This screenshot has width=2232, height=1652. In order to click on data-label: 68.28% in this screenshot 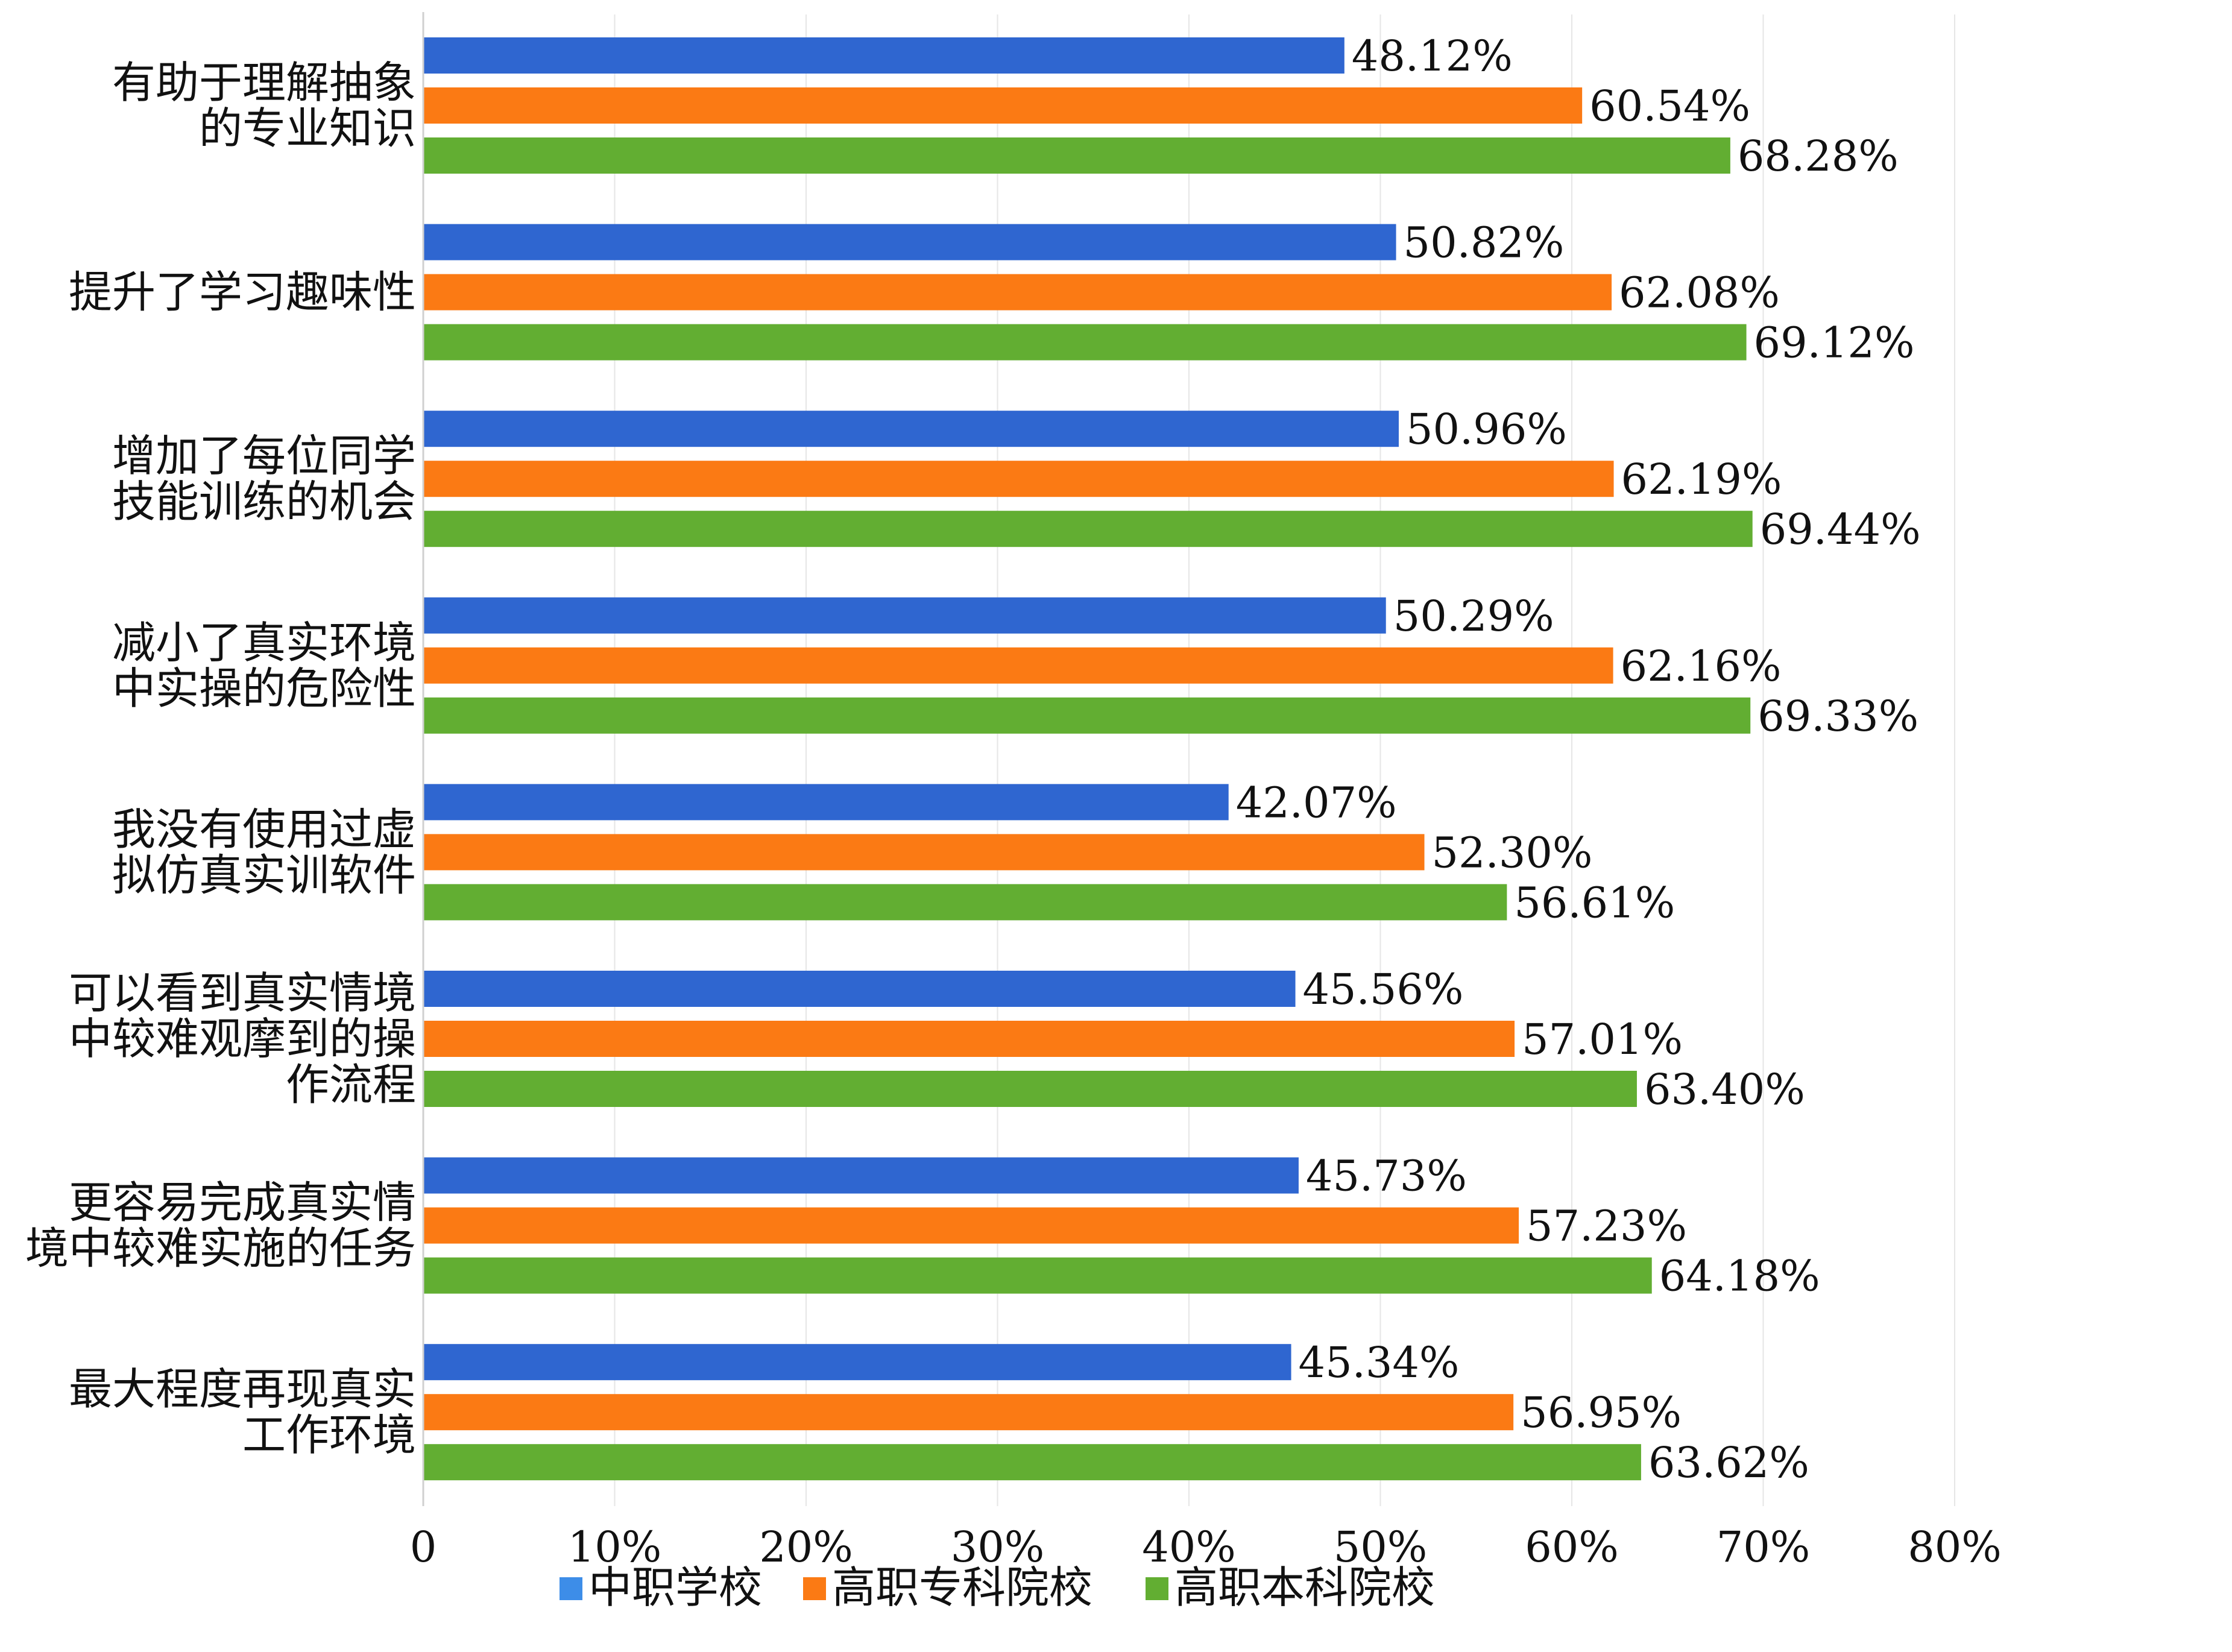, I will do `click(1819, 156)`.